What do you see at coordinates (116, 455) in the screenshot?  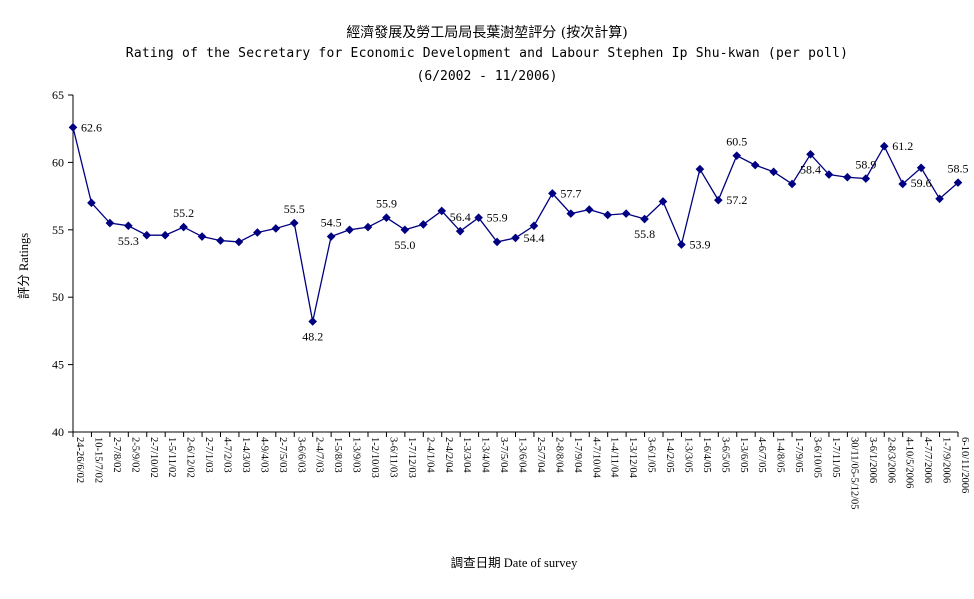 I see `x-tick-label: 2-7/8/02` at bounding box center [116, 455].